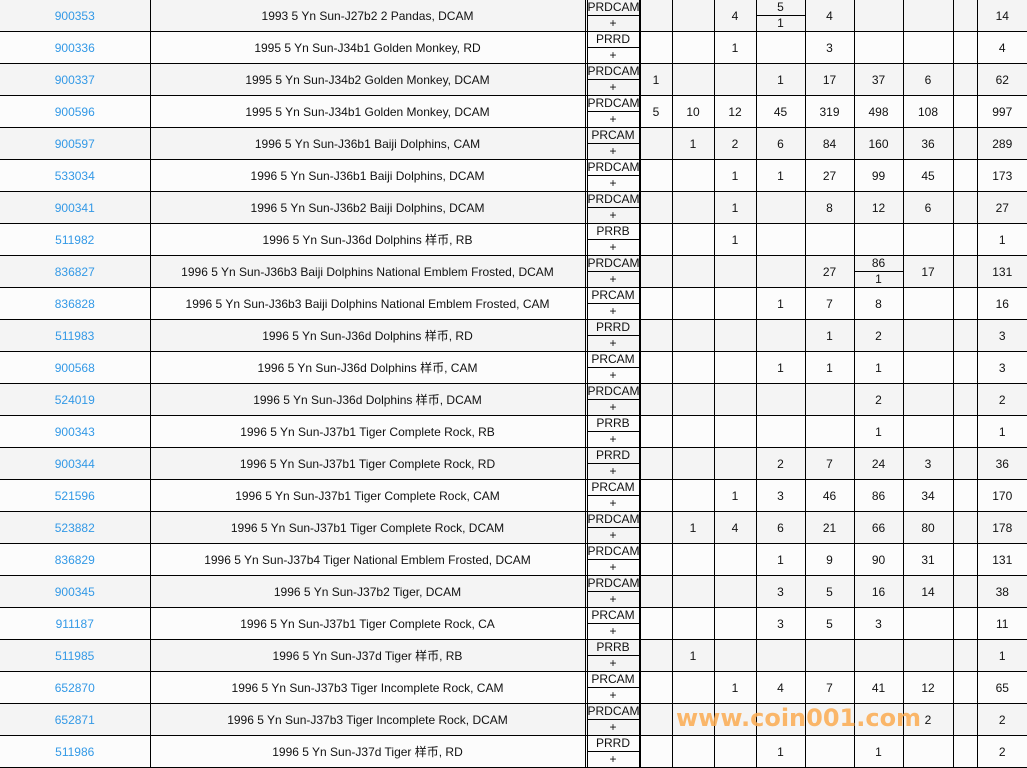  What do you see at coordinates (74, 367) in the screenshot?
I see `coin-id-link: 900568` at bounding box center [74, 367].